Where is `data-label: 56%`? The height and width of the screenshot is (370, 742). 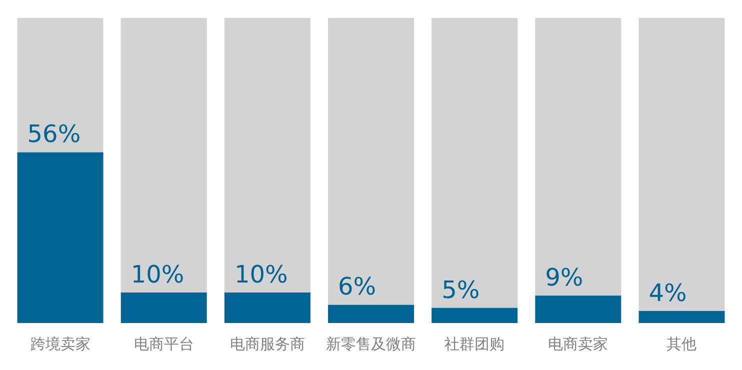 data-label: 56% is located at coordinates (54, 134).